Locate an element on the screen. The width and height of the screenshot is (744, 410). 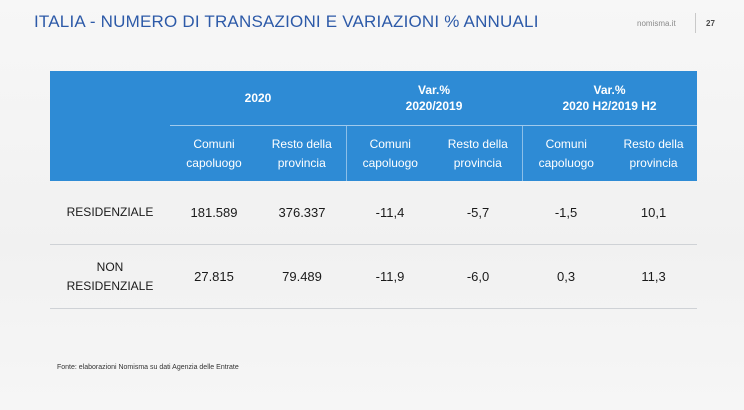
row-label-line: NON is located at coordinates (110, 266).